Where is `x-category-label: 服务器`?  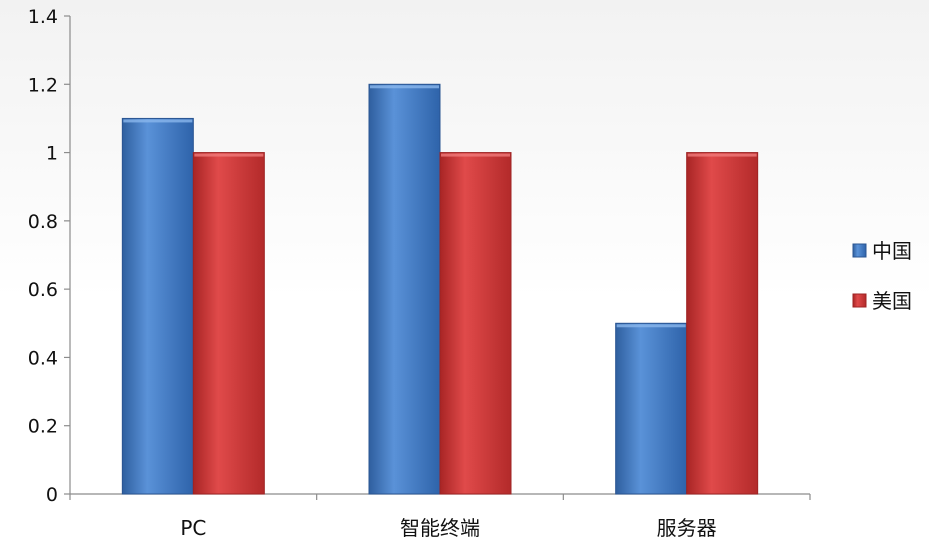 x-category-label: 服务器 is located at coordinates (687, 528).